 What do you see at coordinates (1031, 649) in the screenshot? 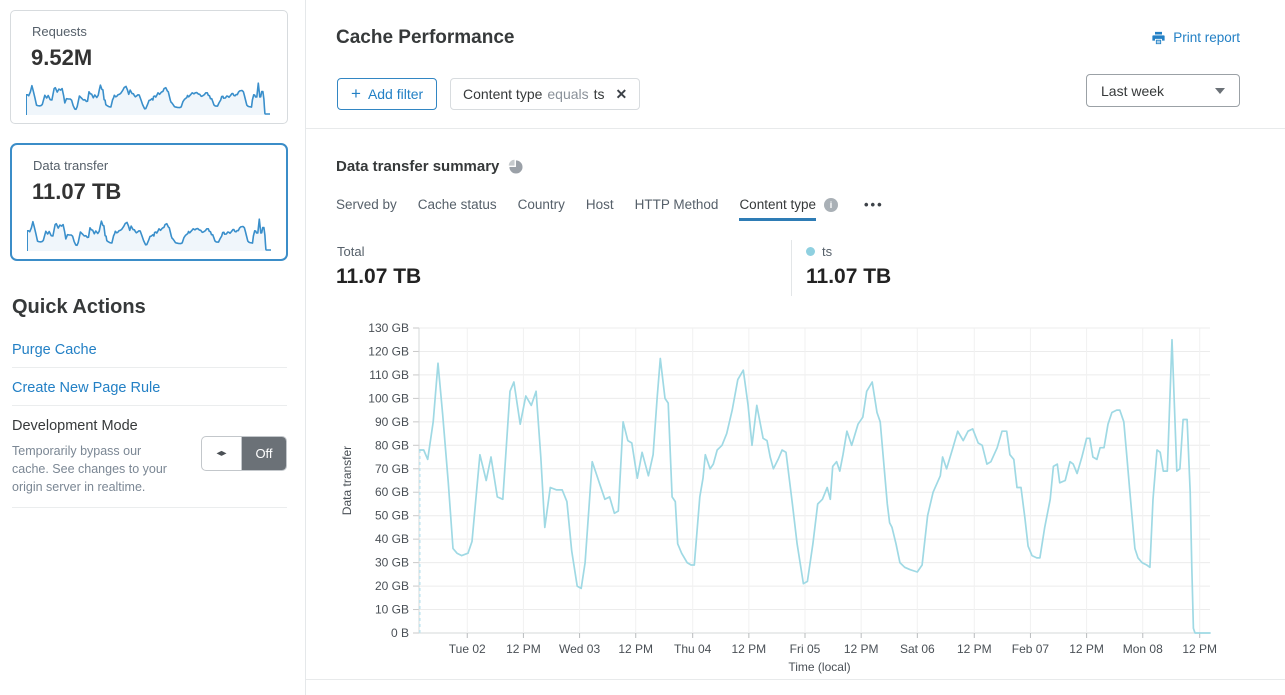
I see `svg-text: Feb 07` at bounding box center [1031, 649].